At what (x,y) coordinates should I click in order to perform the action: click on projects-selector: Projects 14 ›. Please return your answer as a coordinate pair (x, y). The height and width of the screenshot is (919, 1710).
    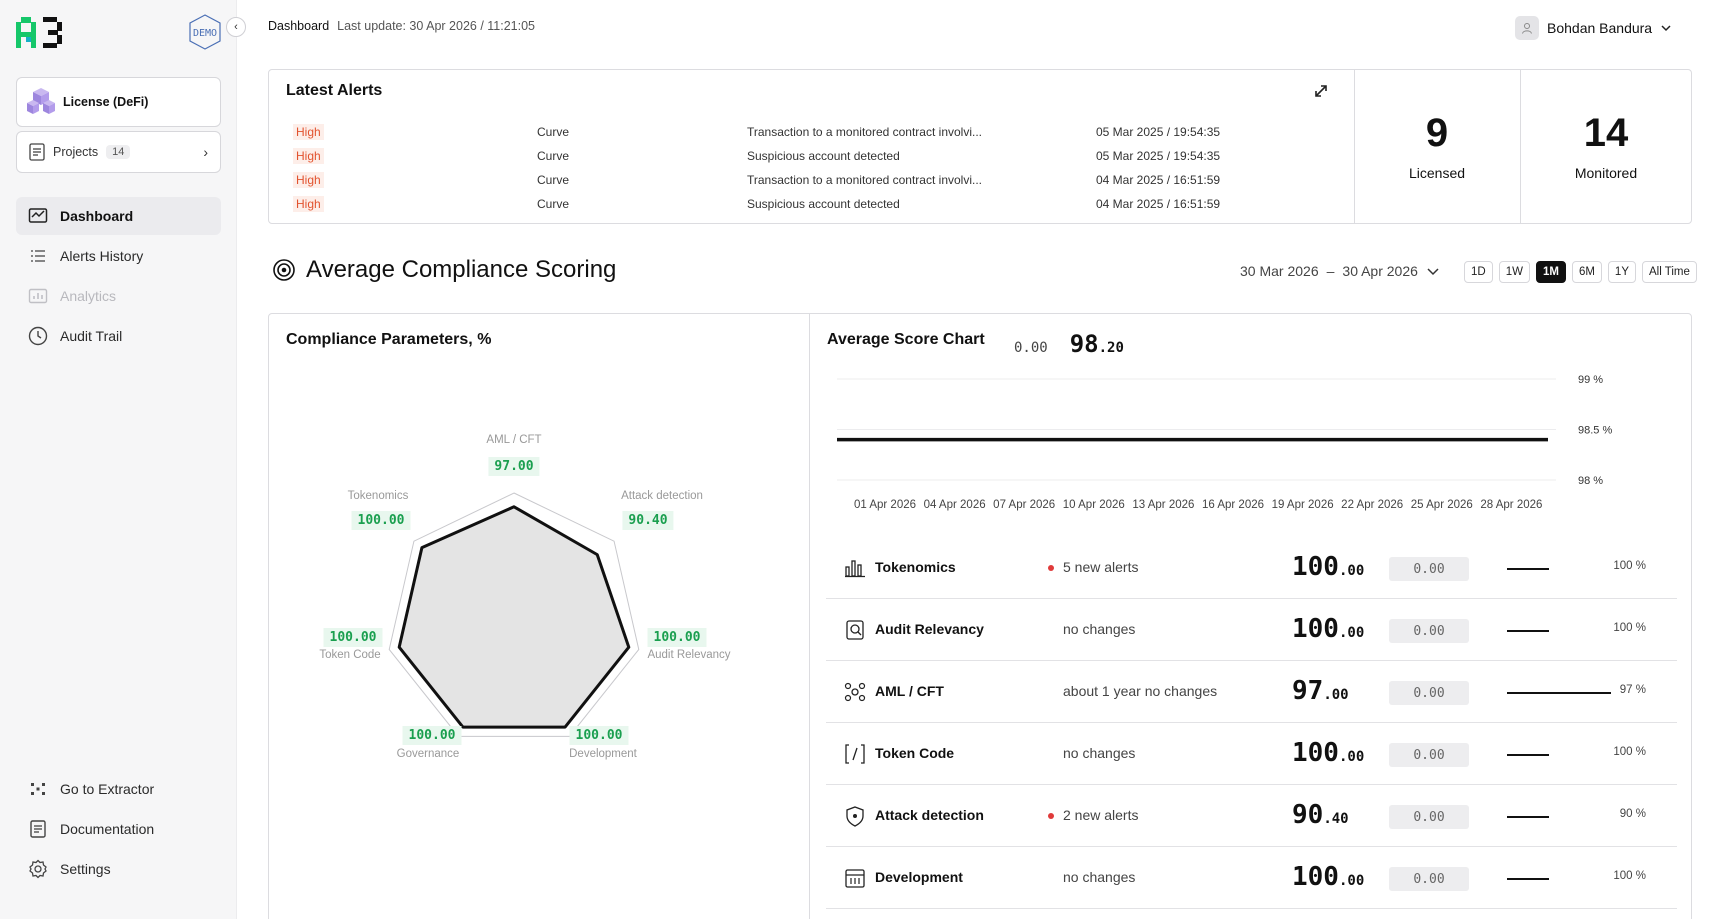
    Looking at the image, I should click on (118, 152).